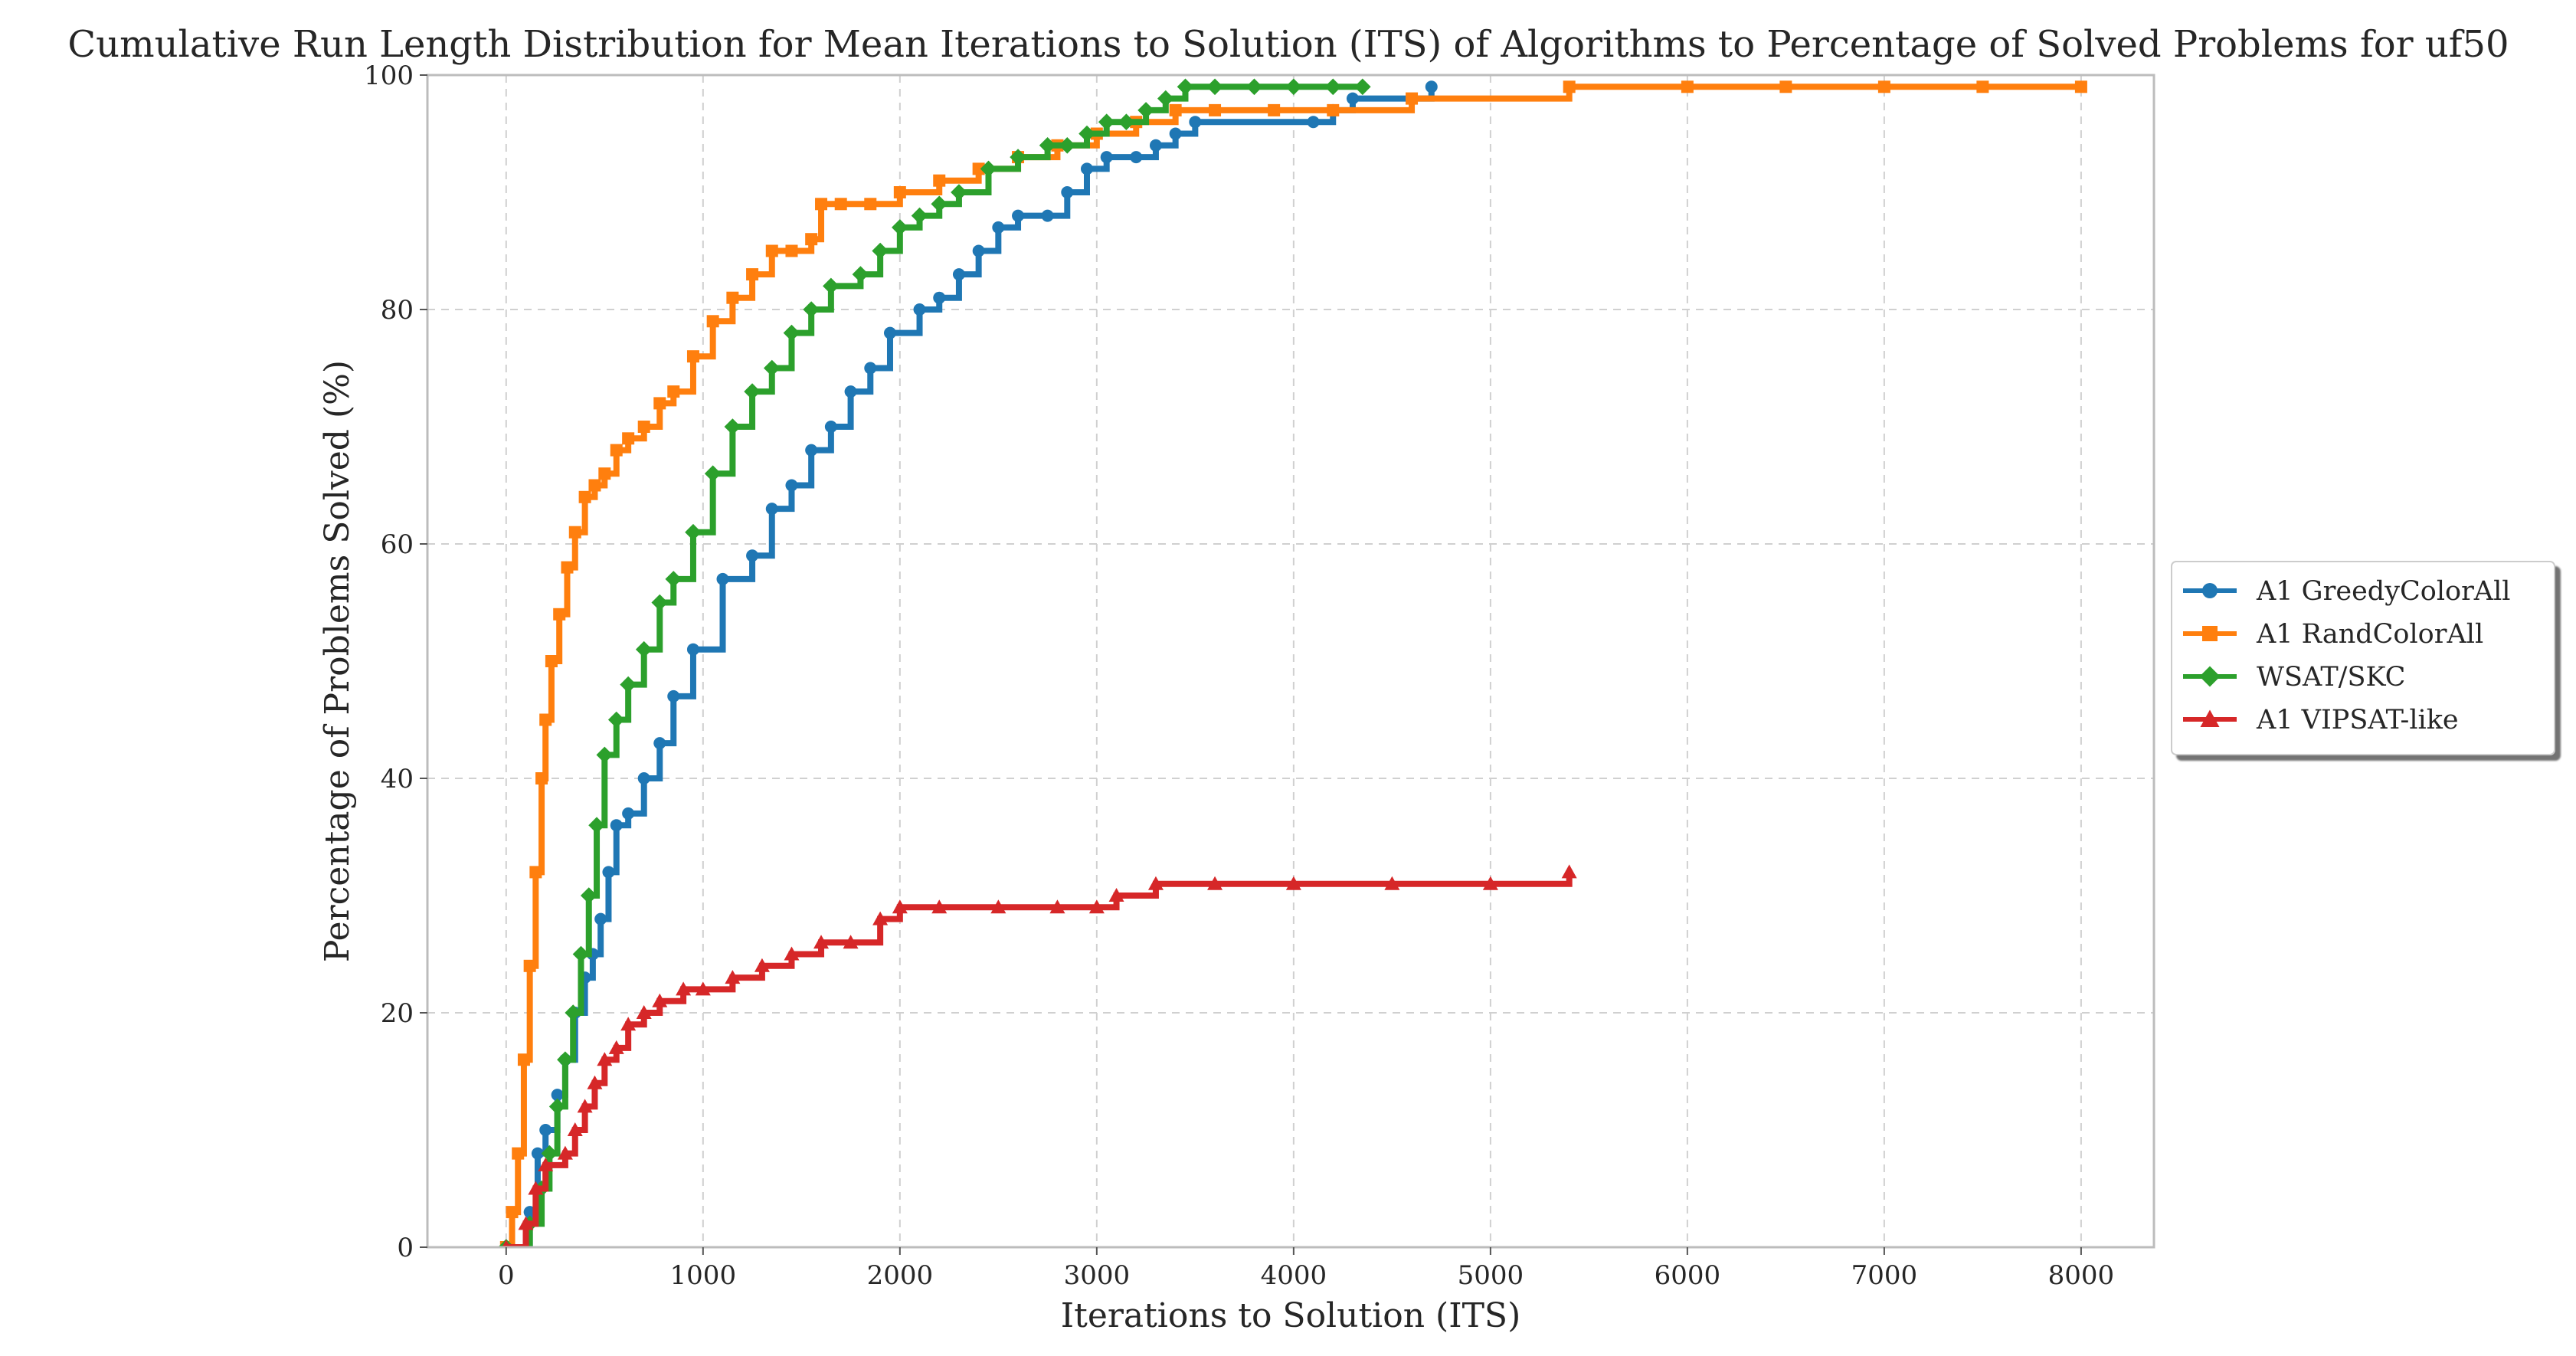 This screenshot has height=1356, width=2576. Describe the element at coordinates (2383, 591) in the screenshot. I see `legend-label: A1 GreedyColorAll` at that location.